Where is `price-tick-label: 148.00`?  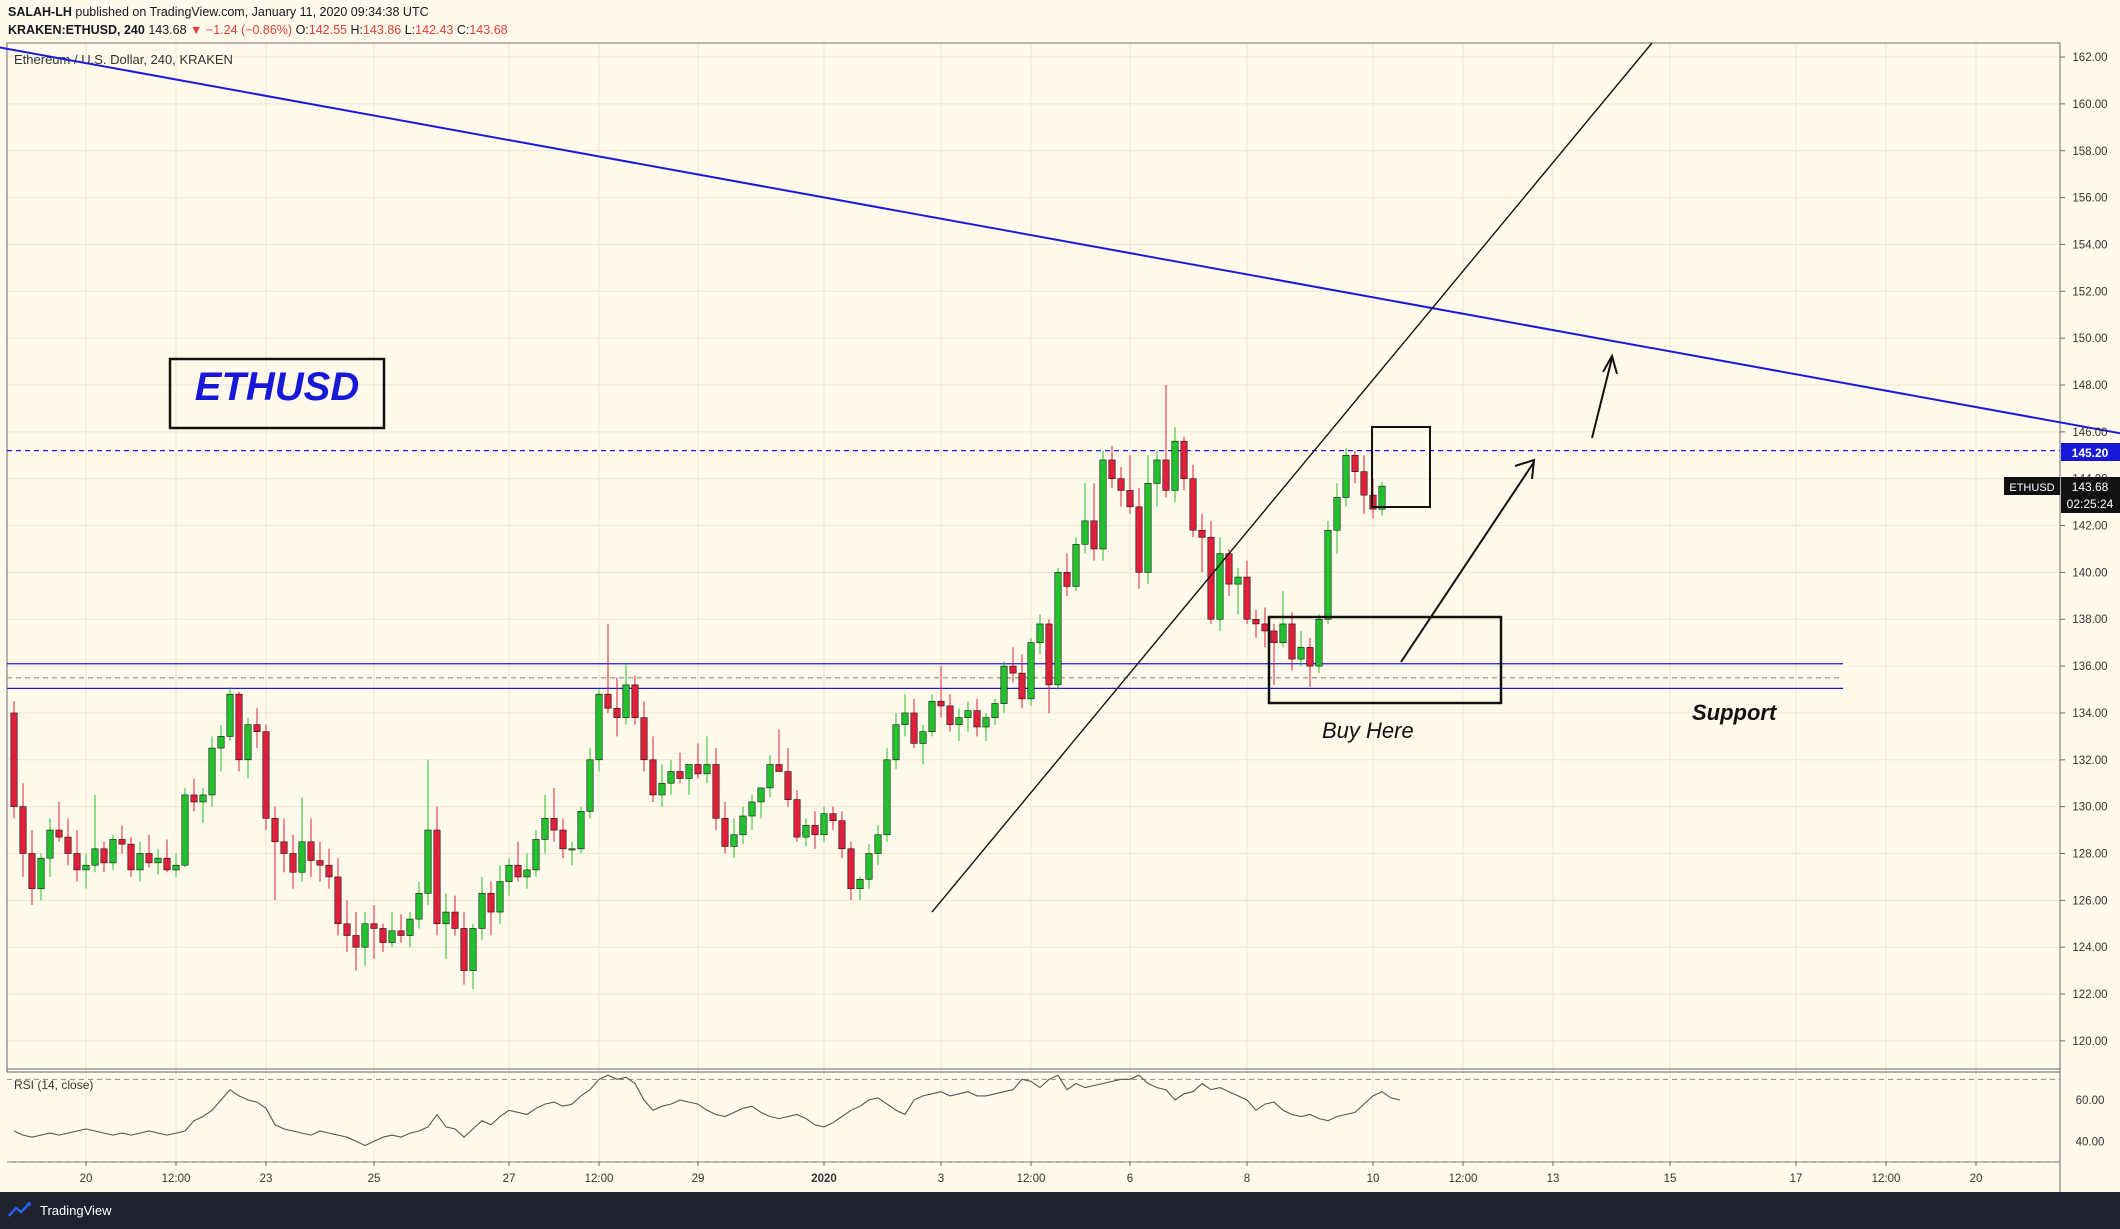
price-tick-label: 148.00 is located at coordinates (2089, 386).